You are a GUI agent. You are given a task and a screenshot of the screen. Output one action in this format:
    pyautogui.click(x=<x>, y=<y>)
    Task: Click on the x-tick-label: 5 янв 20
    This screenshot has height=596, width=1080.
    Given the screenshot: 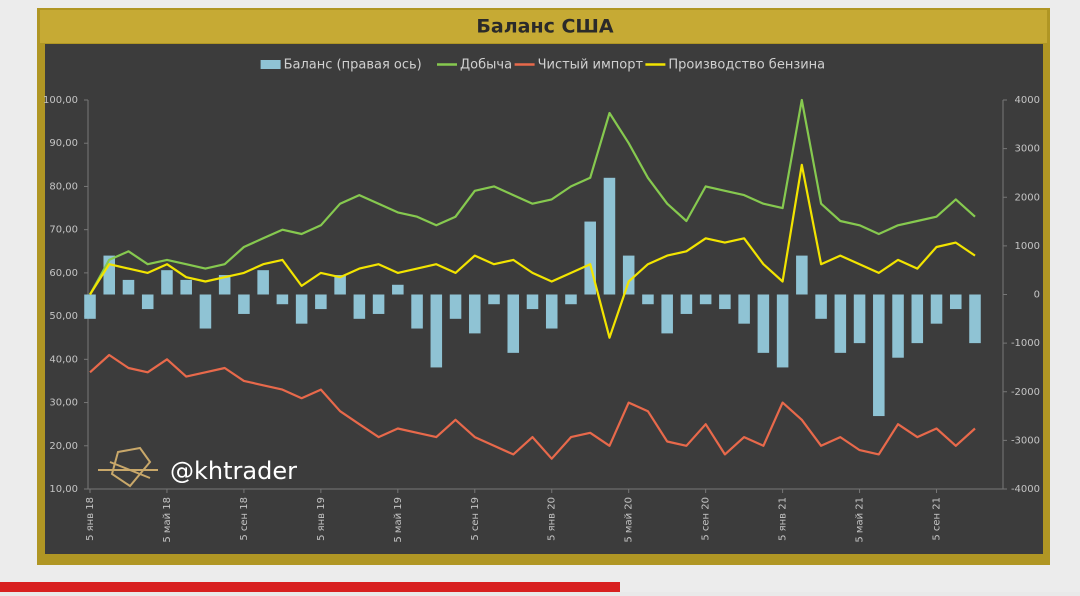 What is the action you would take?
    pyautogui.click(x=552, y=519)
    